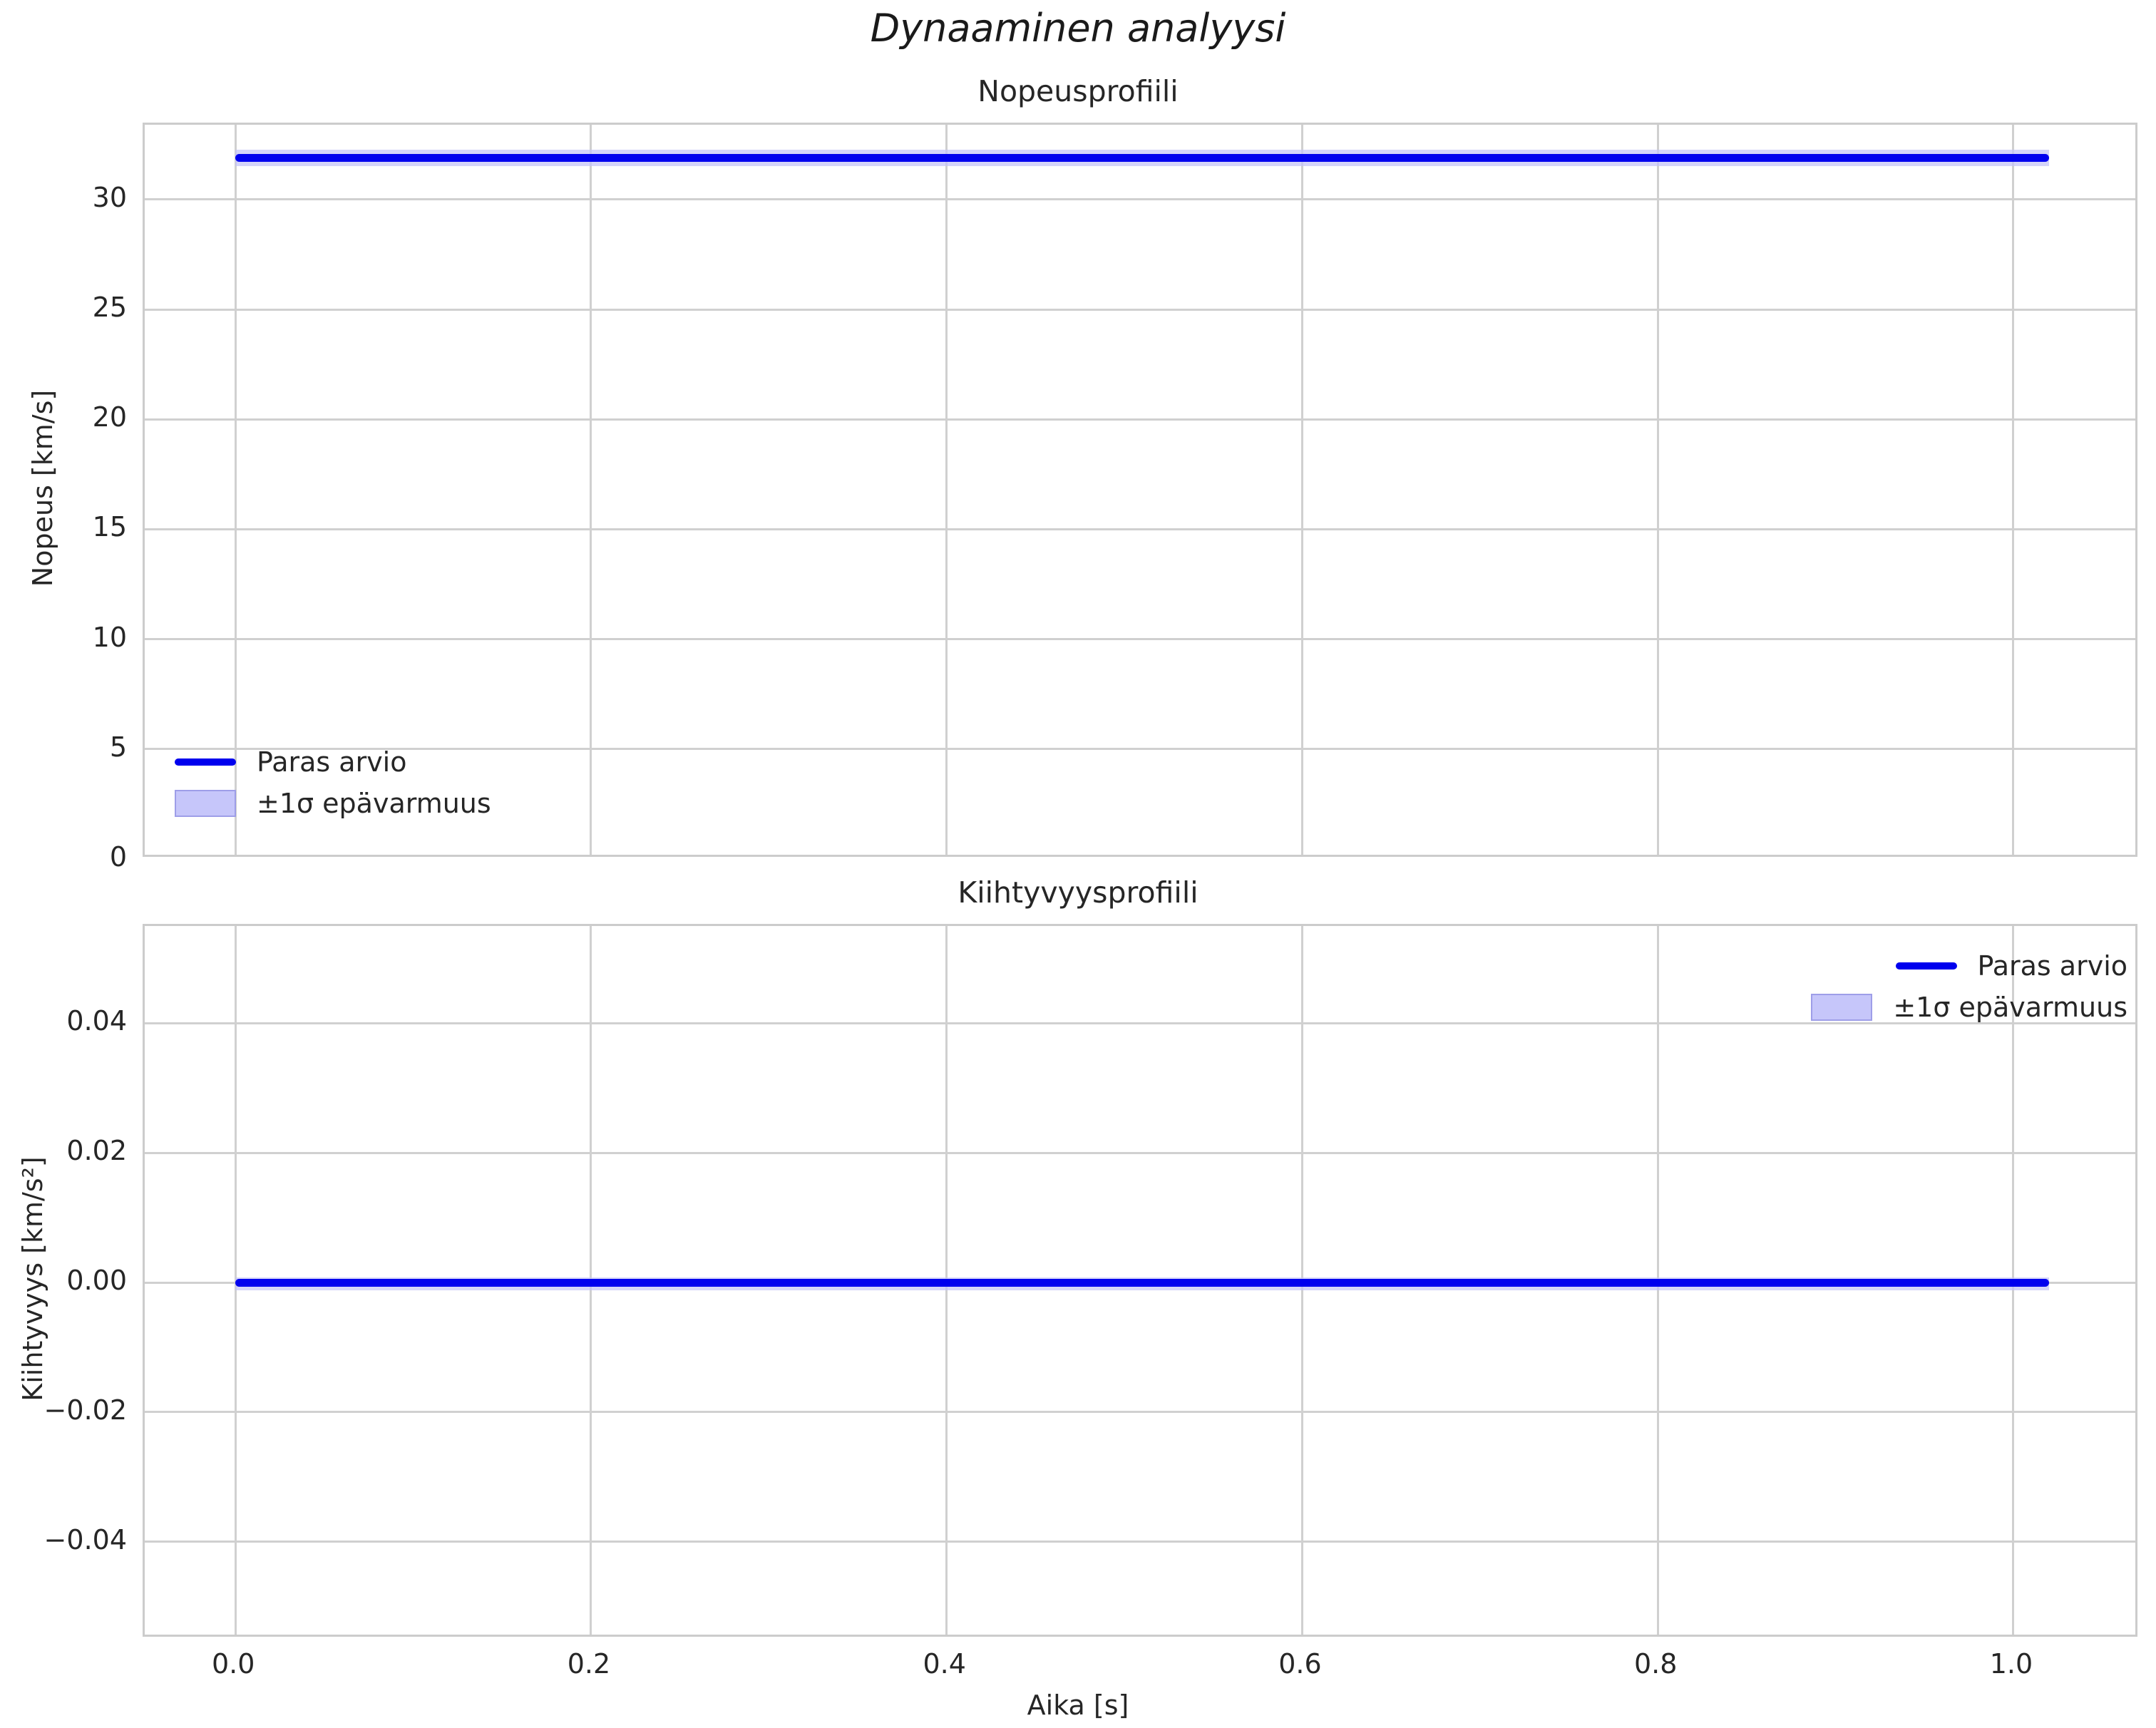  What do you see at coordinates (1078, 1705) in the screenshot?
I see `x-axis-label: Aika [s]` at bounding box center [1078, 1705].